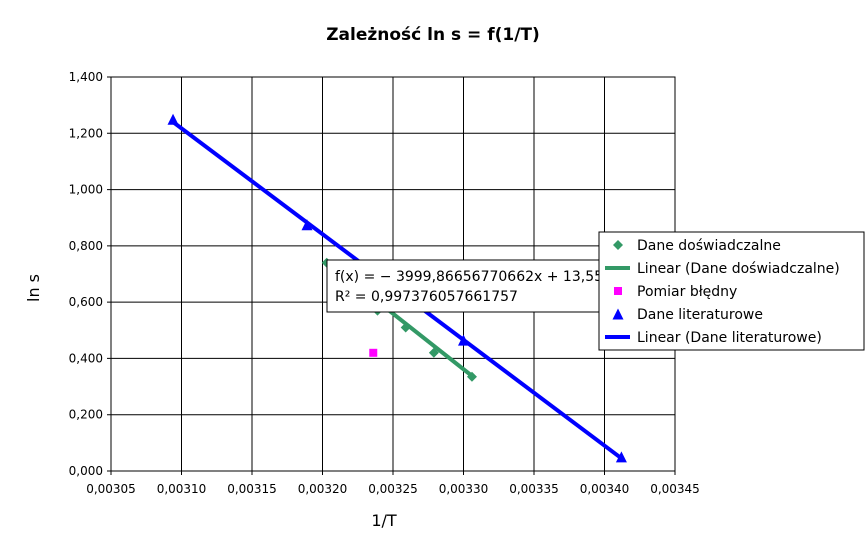 The height and width of the screenshot is (548, 867). What do you see at coordinates (86, 77) in the screenshot?
I see `y-tick-label: 1,400` at bounding box center [86, 77].